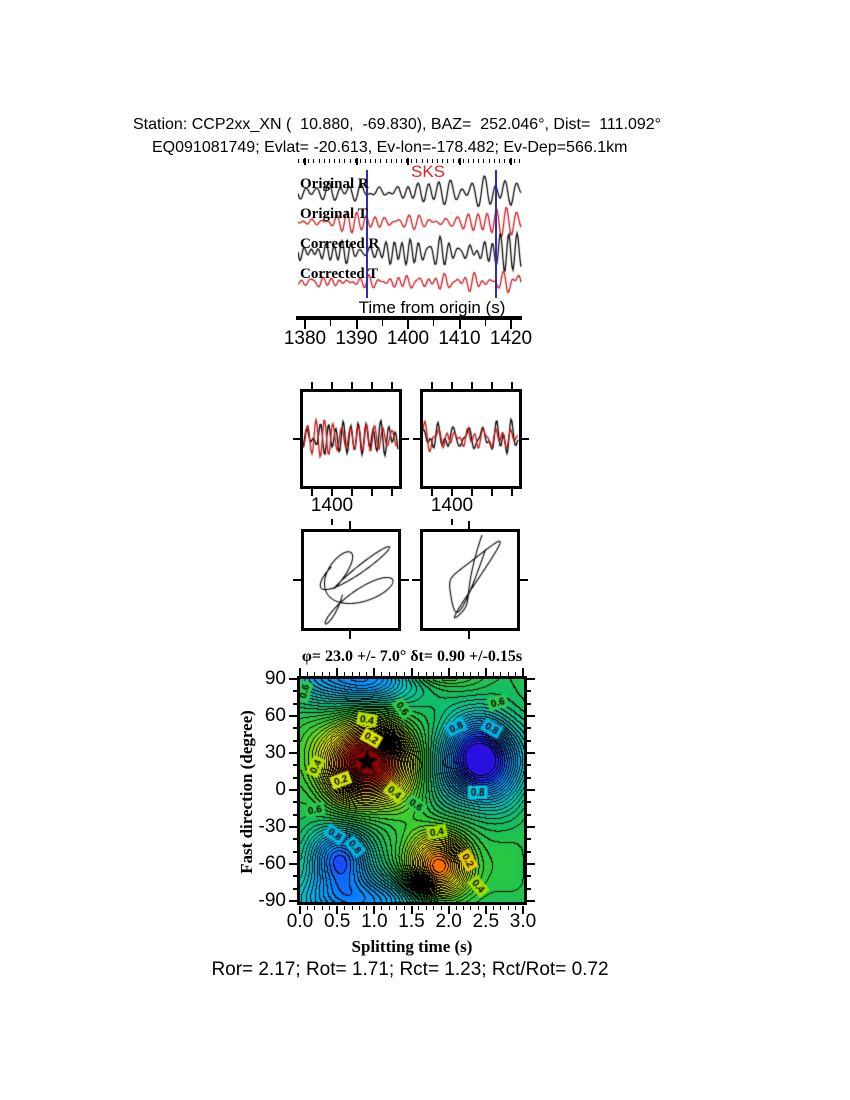 This screenshot has height=1100, width=850. Describe the element at coordinates (280, 789) in the screenshot. I see `contour-y-tick-label: 0` at that location.